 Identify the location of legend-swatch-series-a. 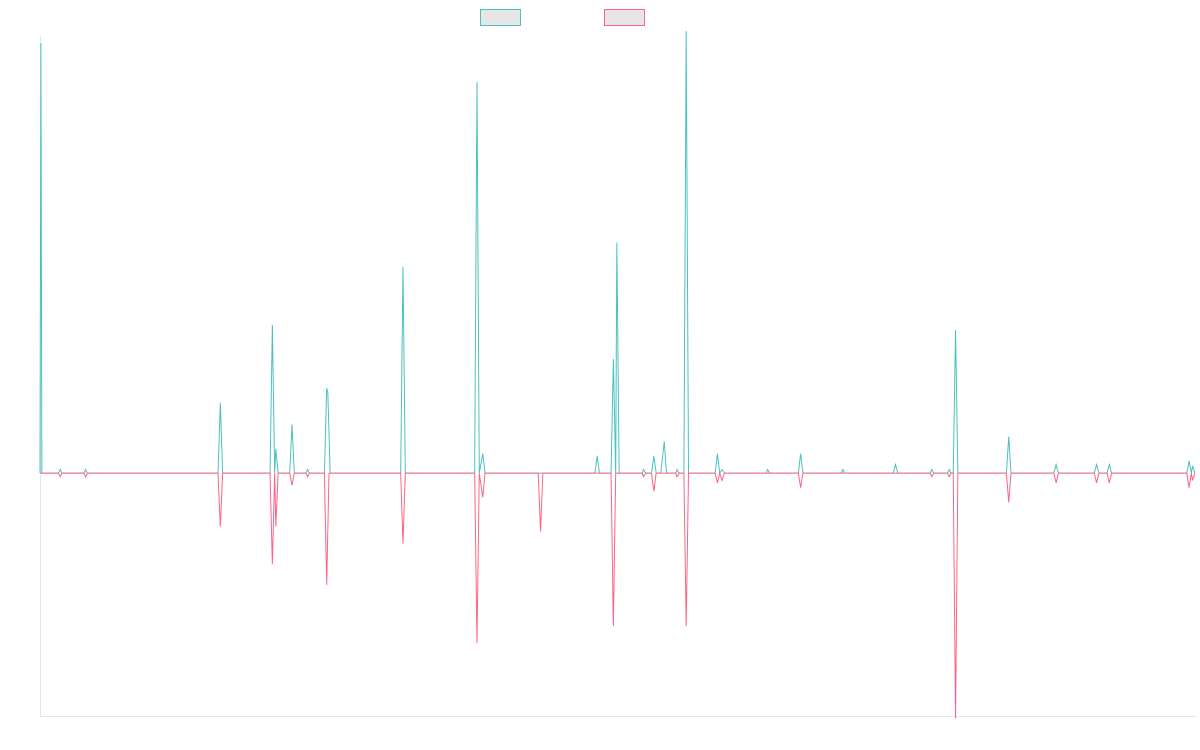
(500, 17).